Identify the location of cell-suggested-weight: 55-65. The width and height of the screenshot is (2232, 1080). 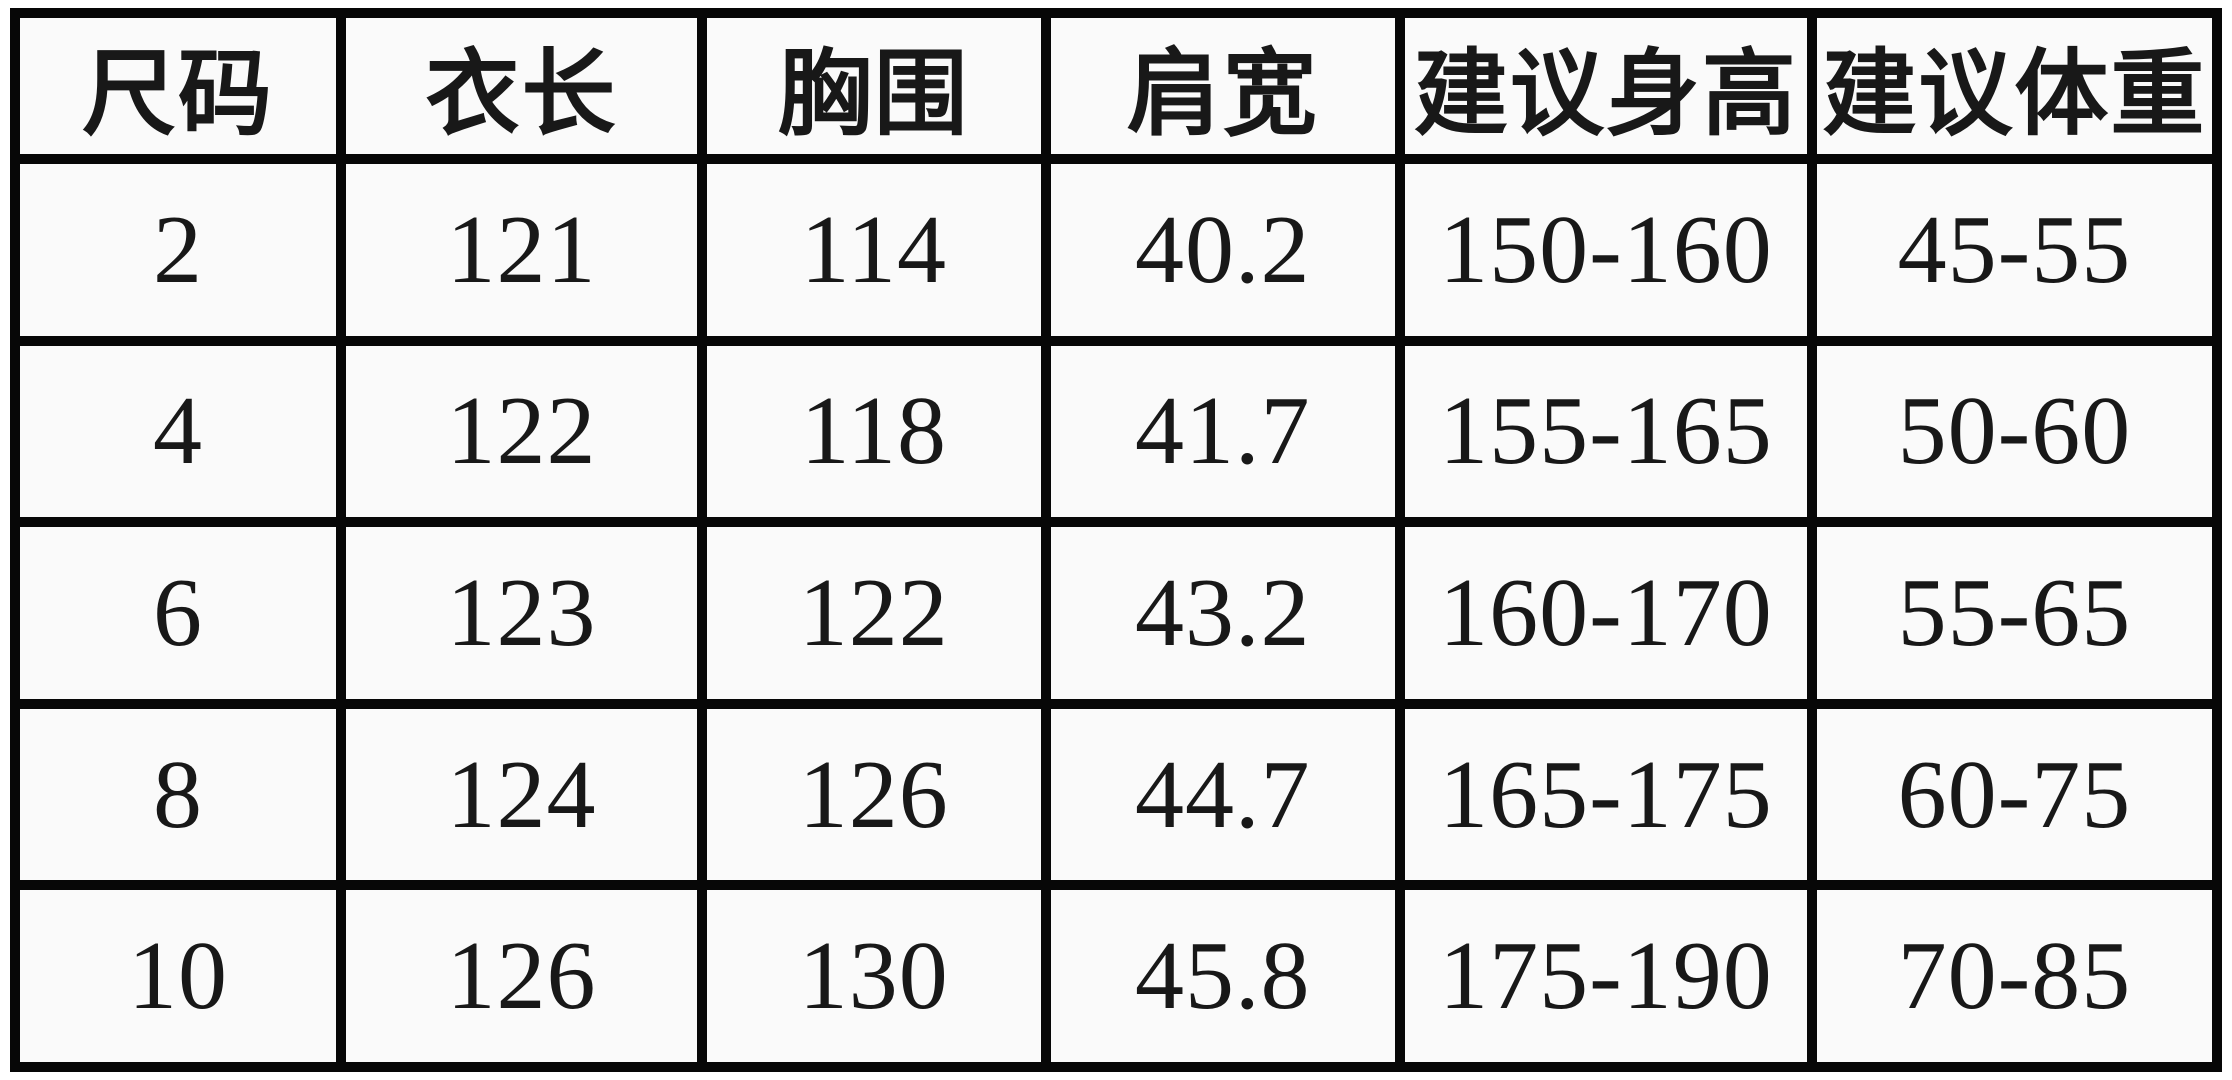
(2014, 613).